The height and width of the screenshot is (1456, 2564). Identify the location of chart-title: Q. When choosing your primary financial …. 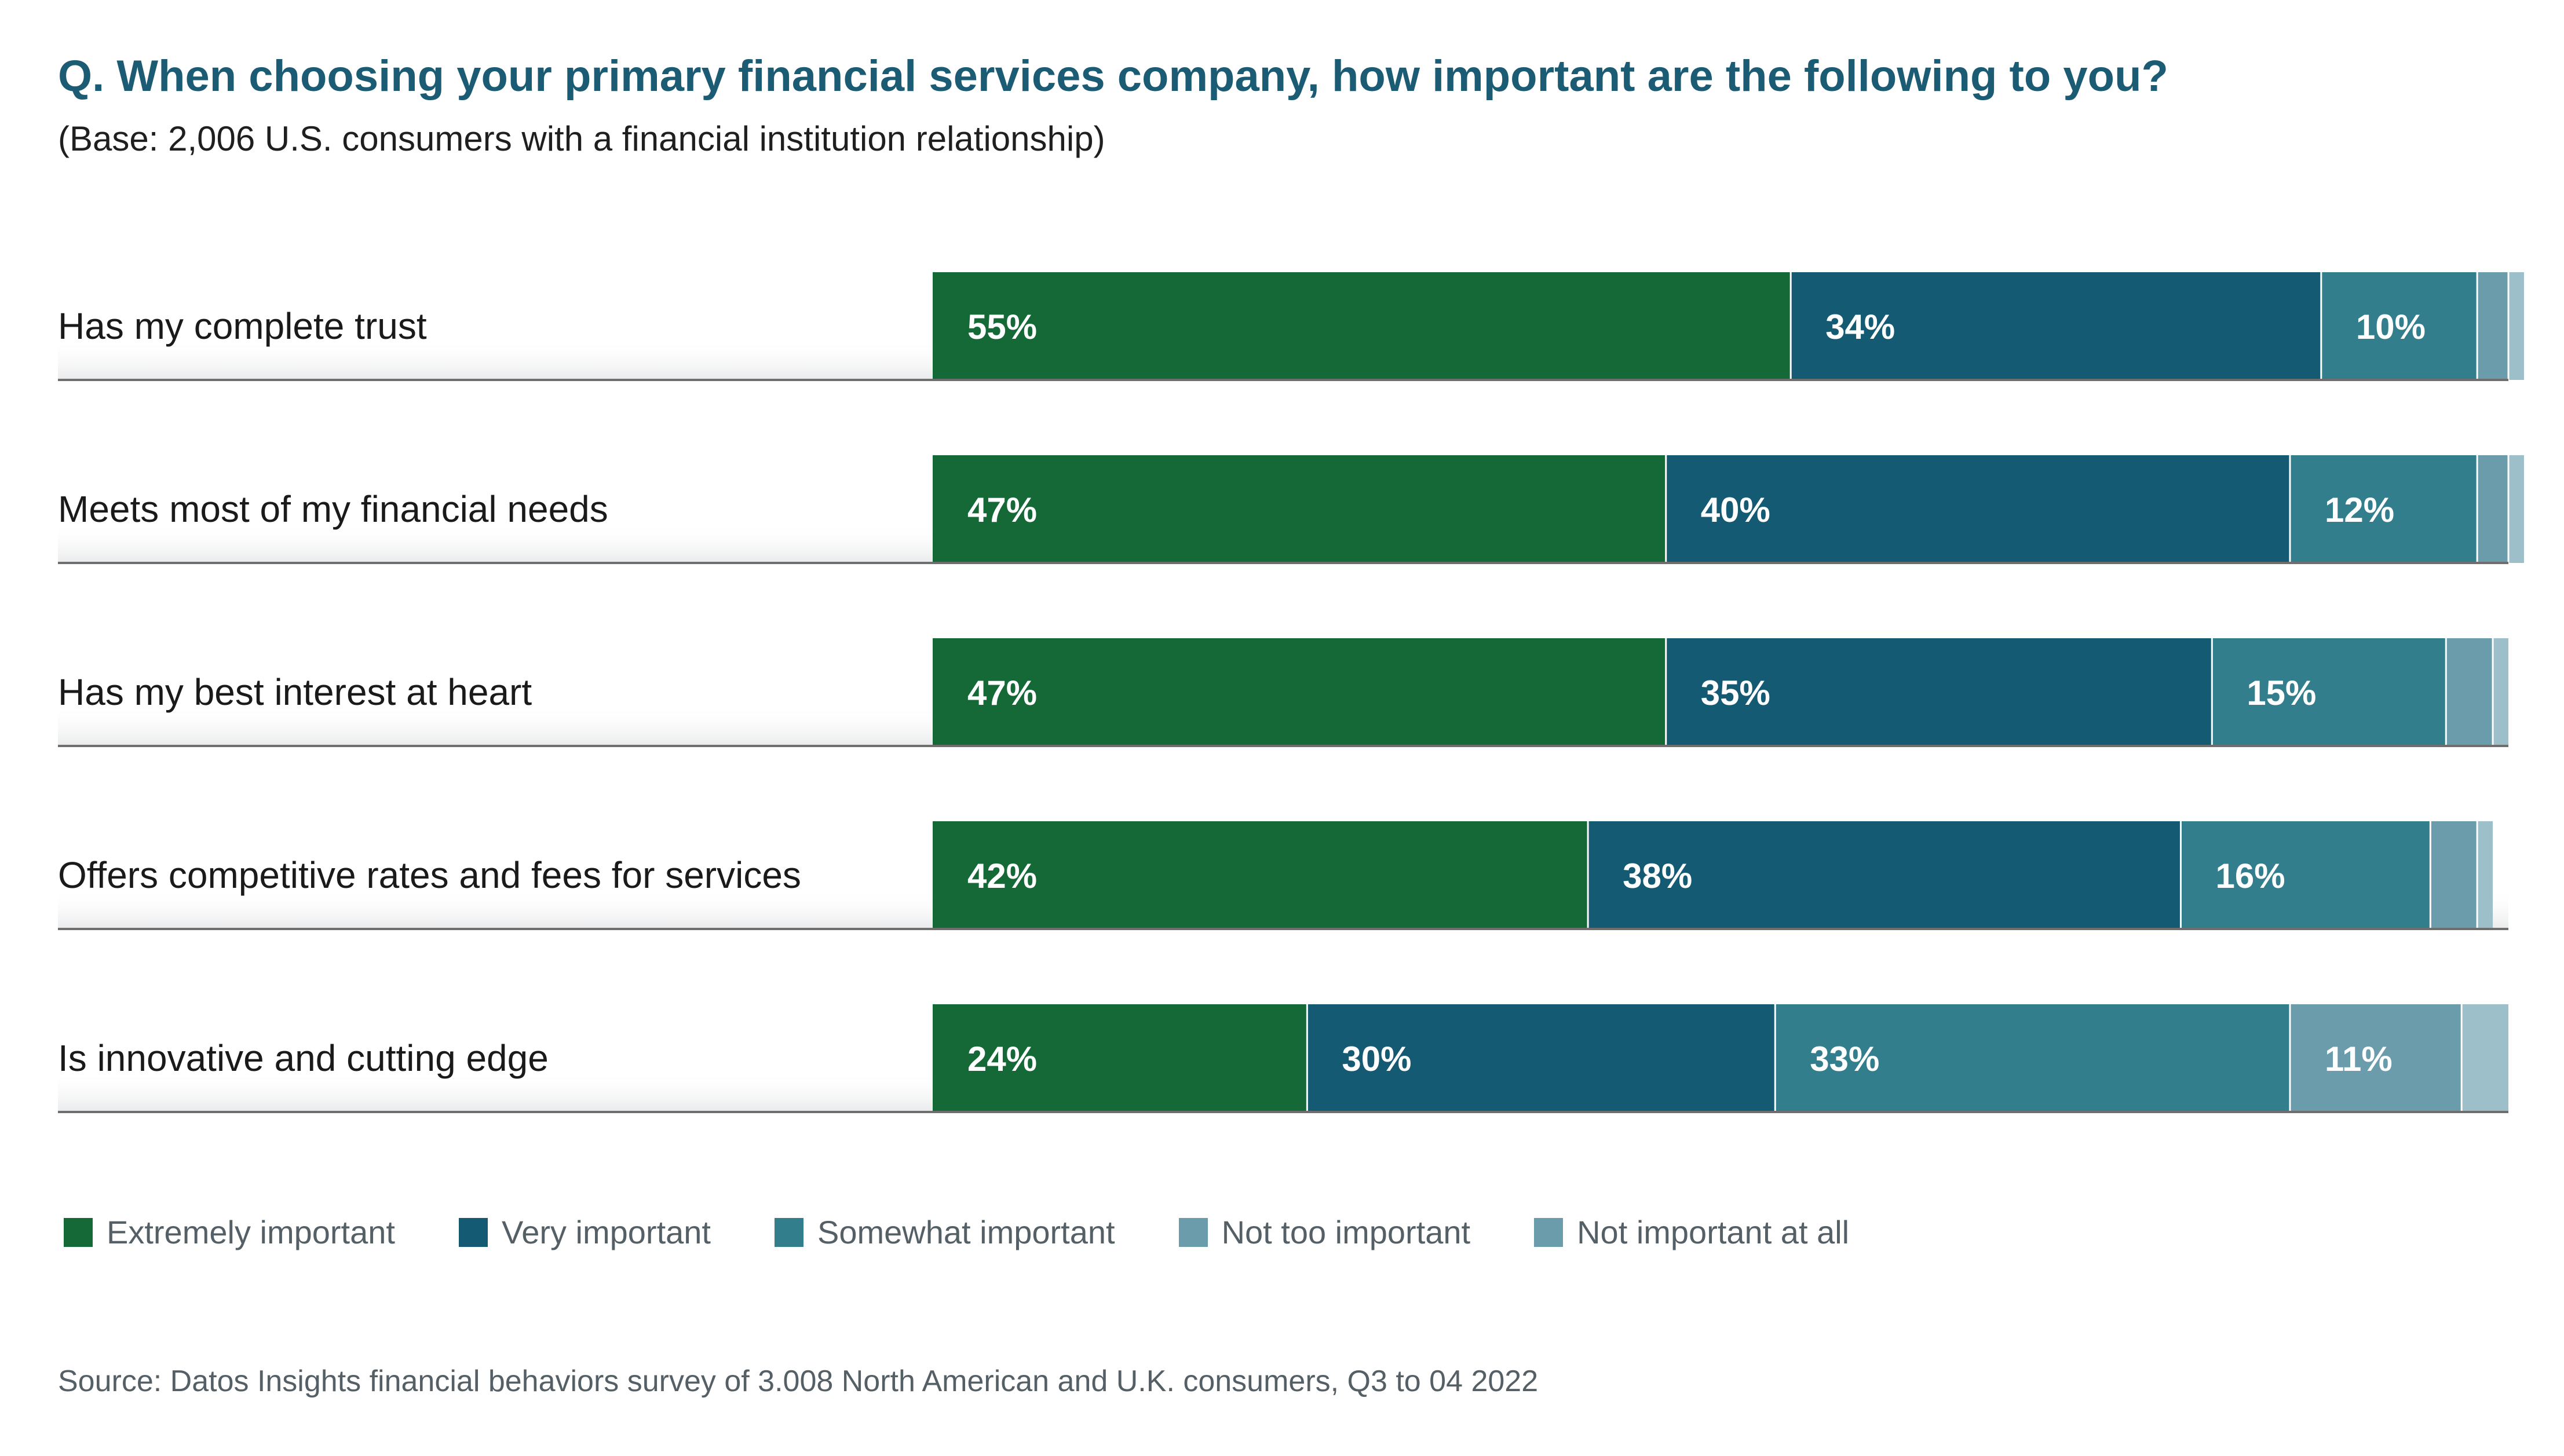
(1113, 77).